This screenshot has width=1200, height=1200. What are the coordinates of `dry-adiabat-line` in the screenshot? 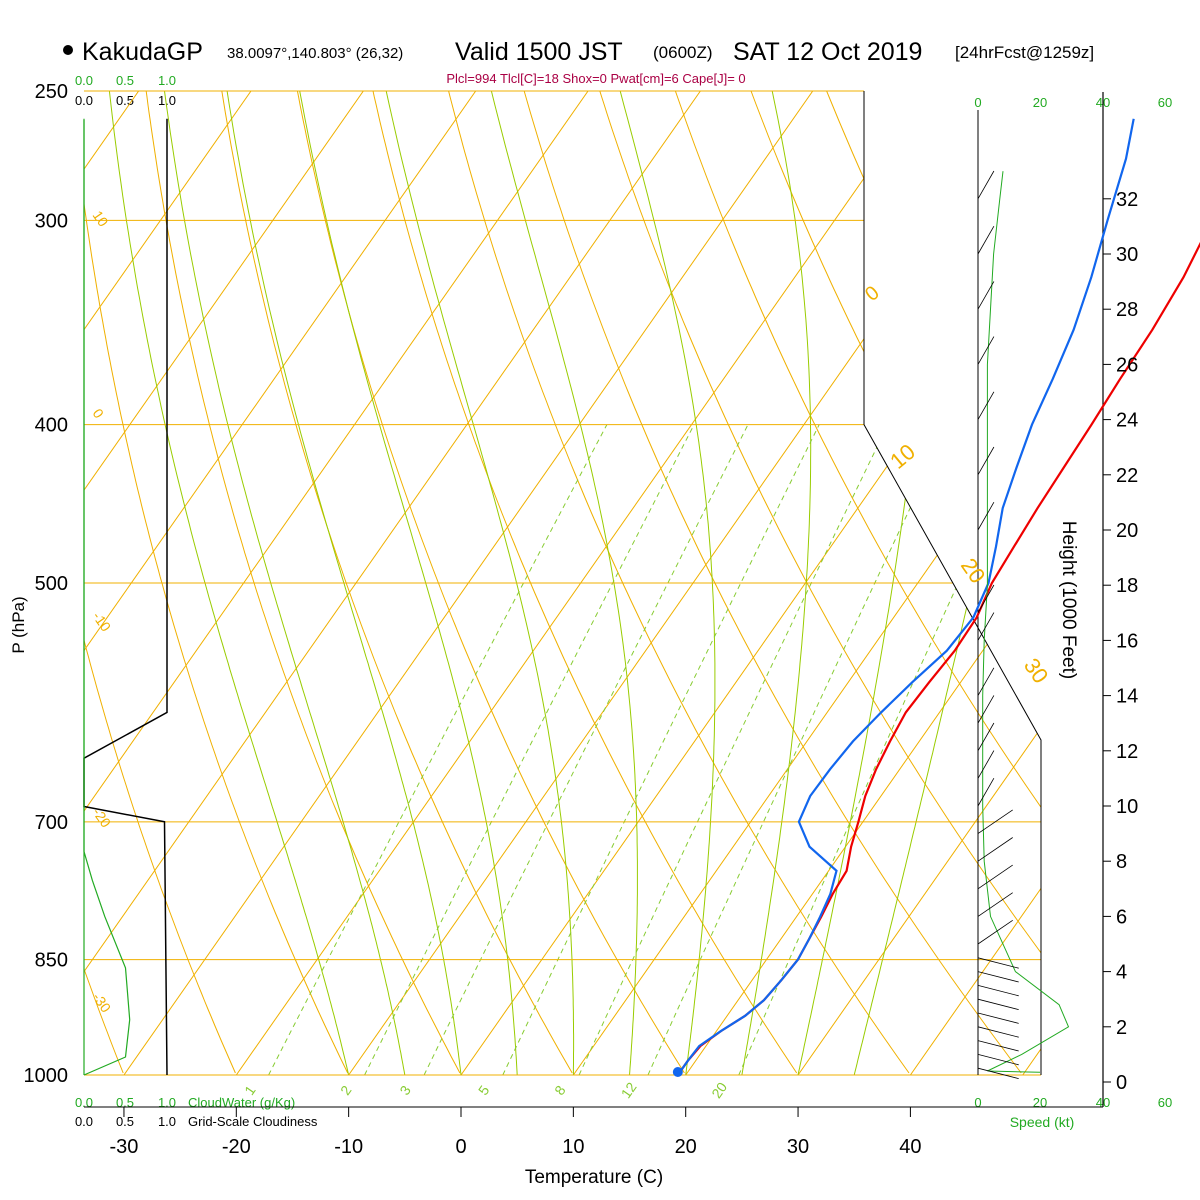 It's located at (969, 582).